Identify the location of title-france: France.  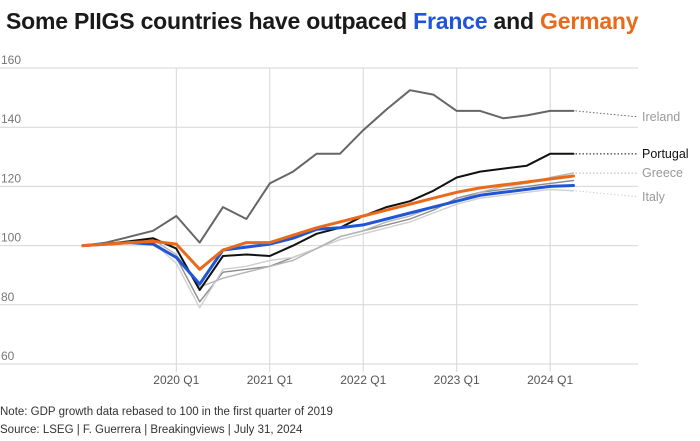
(450, 21).